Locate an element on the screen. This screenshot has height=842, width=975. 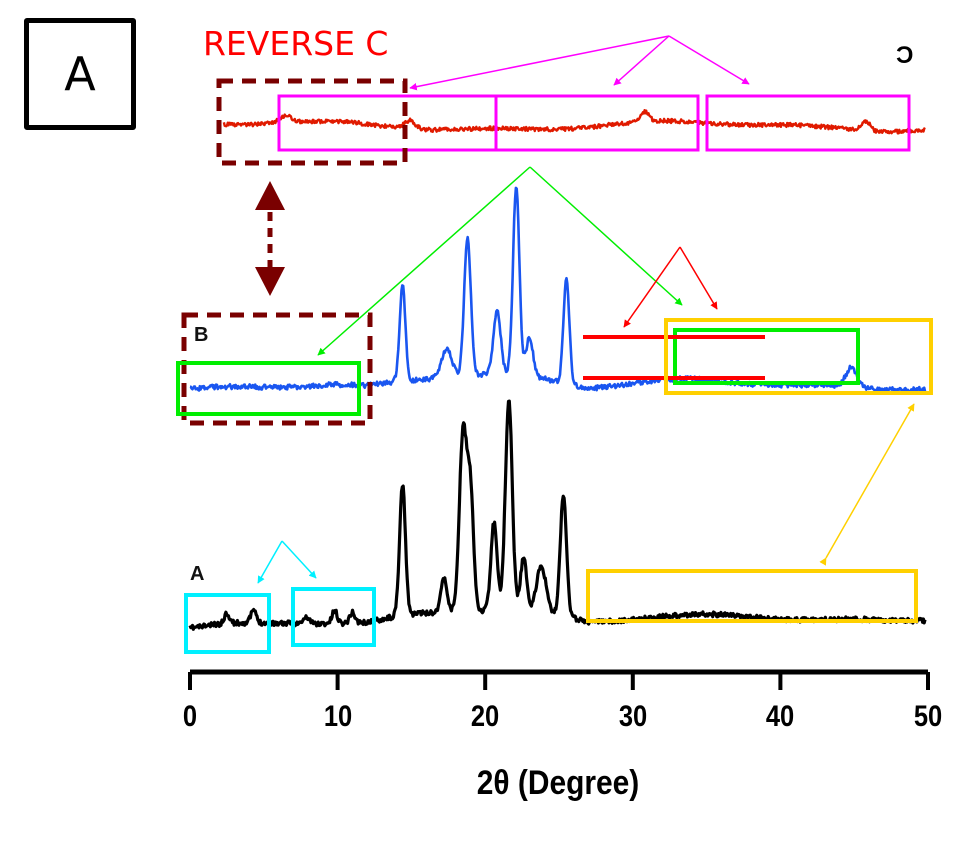
x-tick-label: 0 is located at coordinates (190, 716).